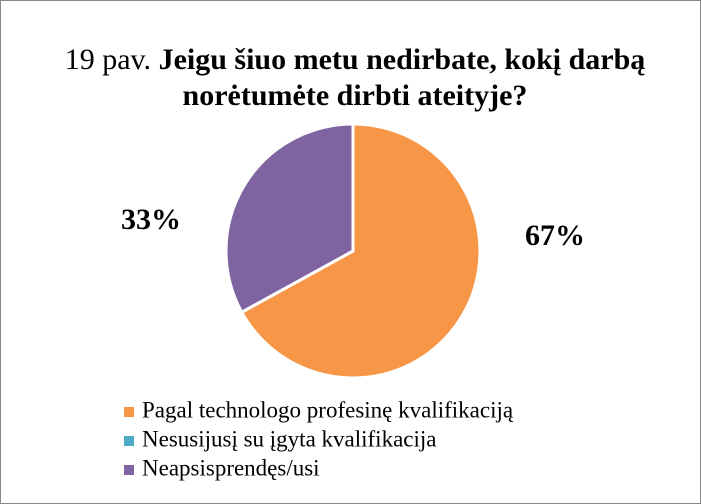  Describe the element at coordinates (231, 467) in the screenshot. I see `legend-label: Neapsisprendęs/usi` at that location.